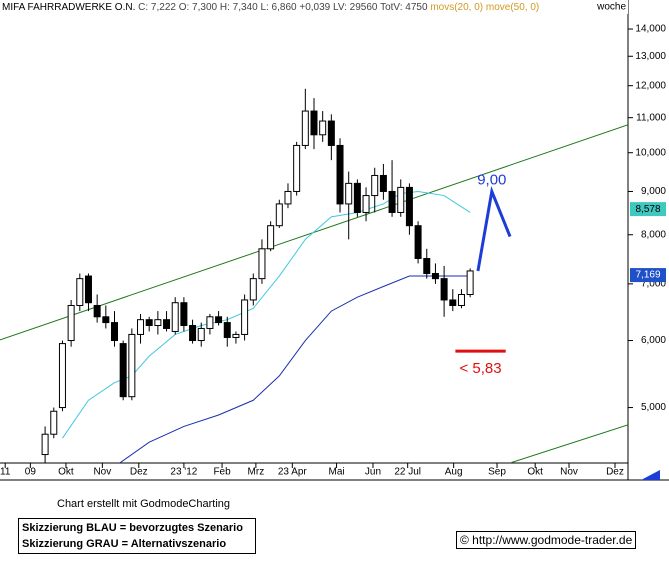 The height and width of the screenshot is (570, 669). I want to click on y-tick-label: 12,000, so click(650, 85).